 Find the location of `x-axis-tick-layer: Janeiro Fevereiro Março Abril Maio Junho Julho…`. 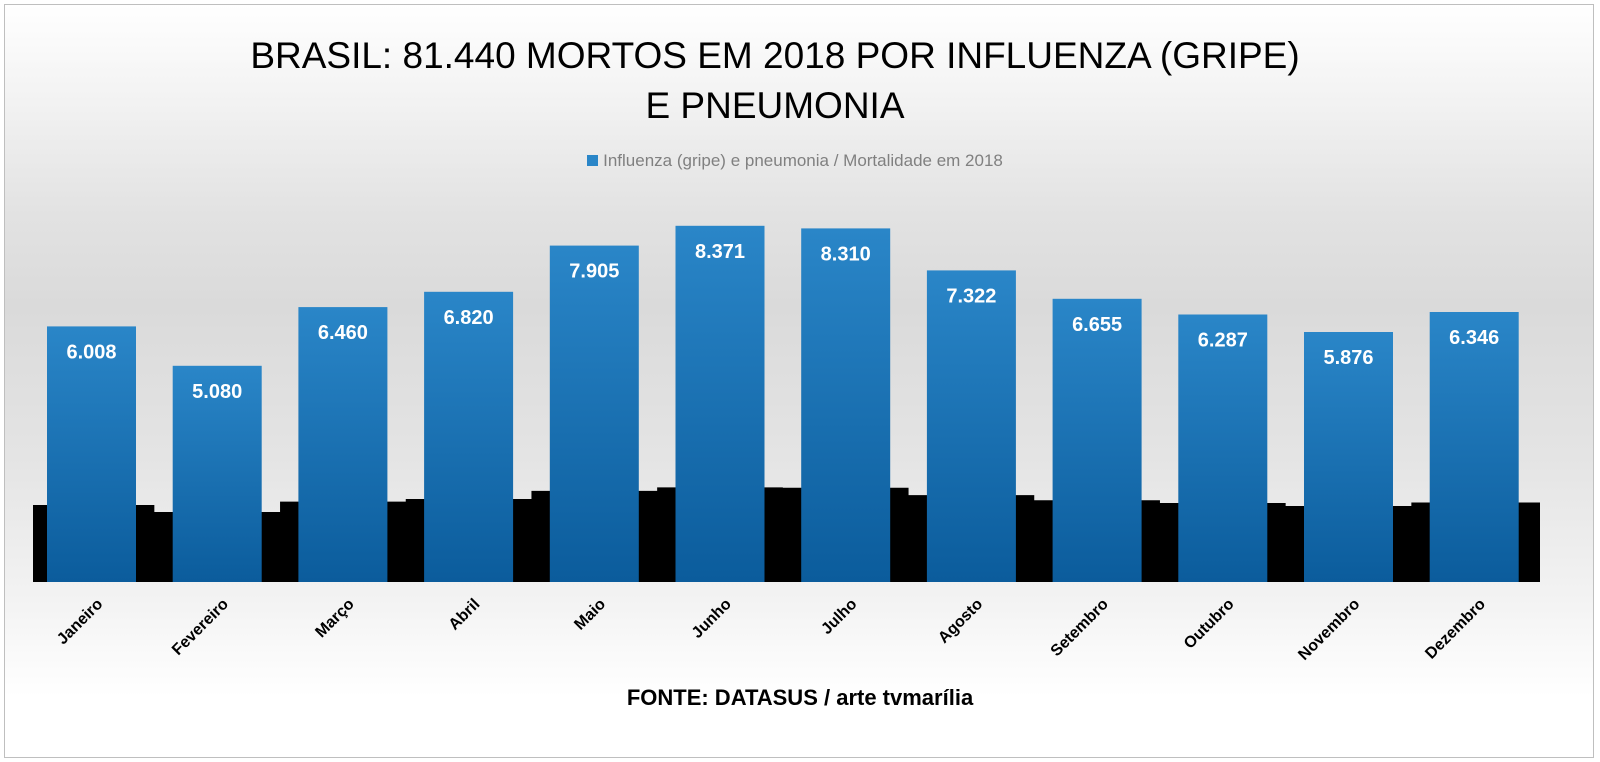

x-axis-tick-layer: Janeiro Fevereiro Março Abril Maio Junho Julho… is located at coordinates (771, 630).